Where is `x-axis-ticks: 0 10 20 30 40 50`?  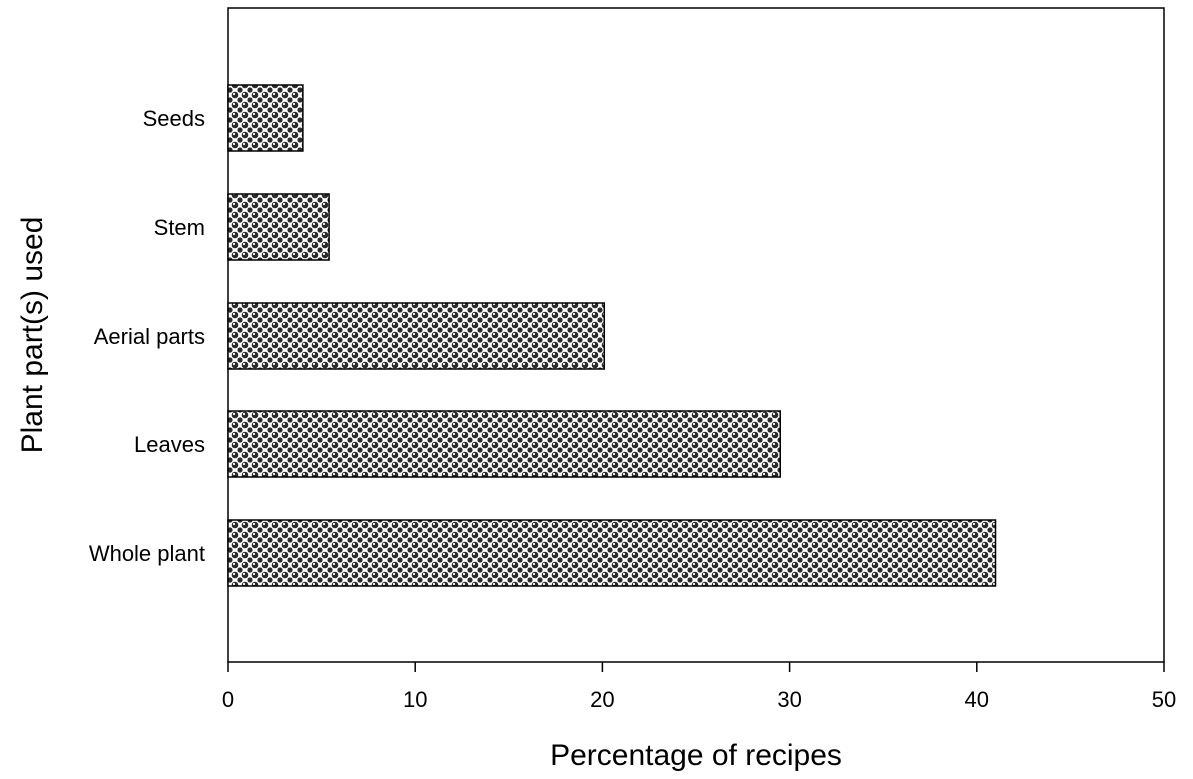 x-axis-ticks: 0 10 20 30 40 50 is located at coordinates (699, 687).